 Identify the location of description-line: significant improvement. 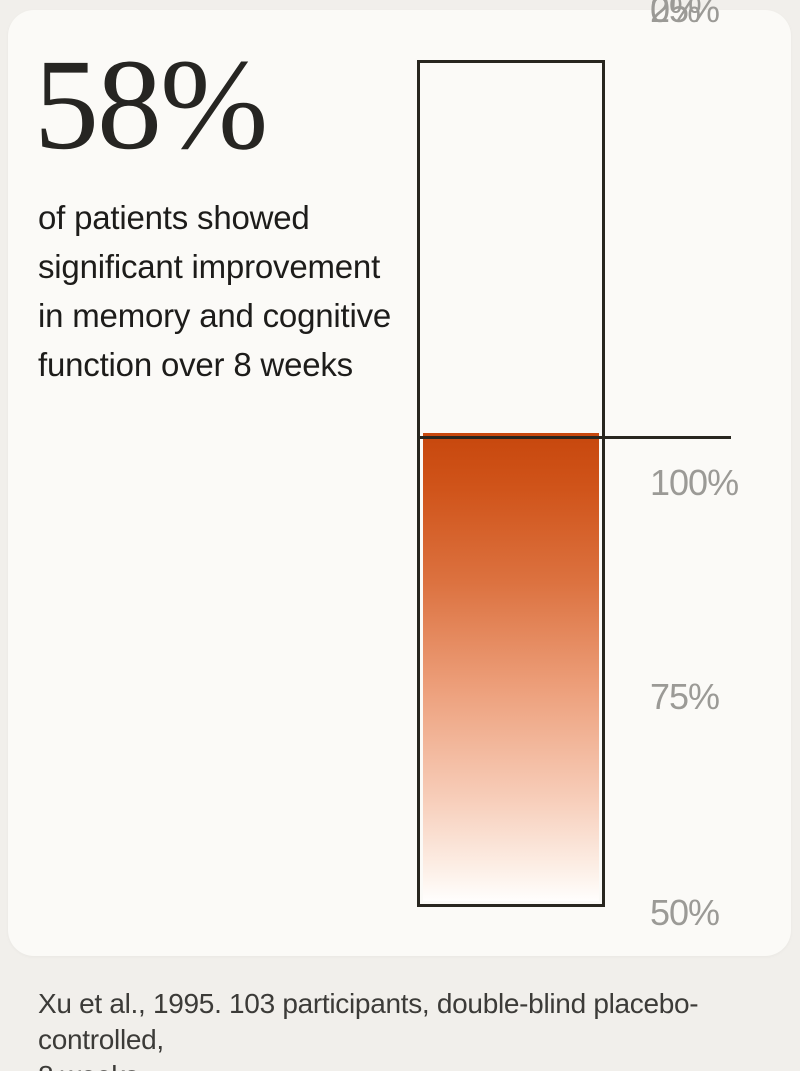
(209, 266).